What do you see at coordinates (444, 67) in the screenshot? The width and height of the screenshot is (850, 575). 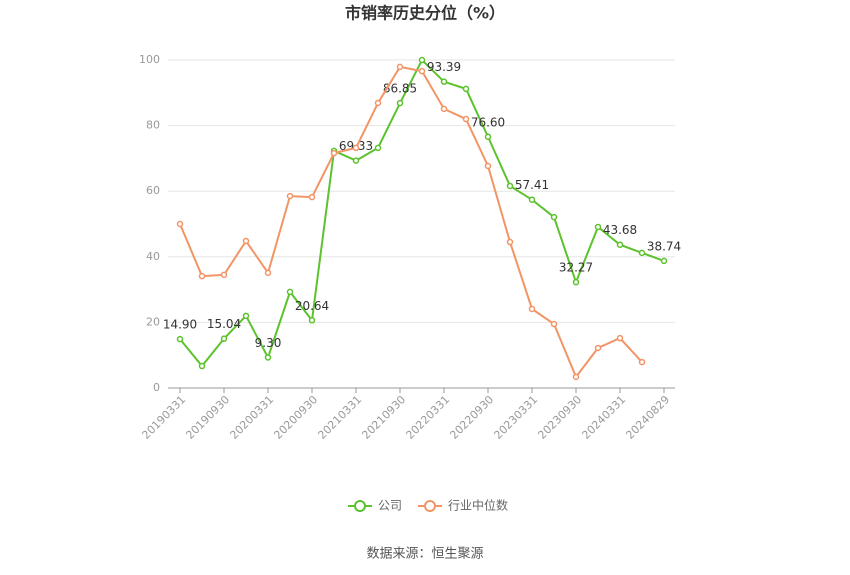 I see `data-label: 93.39` at bounding box center [444, 67].